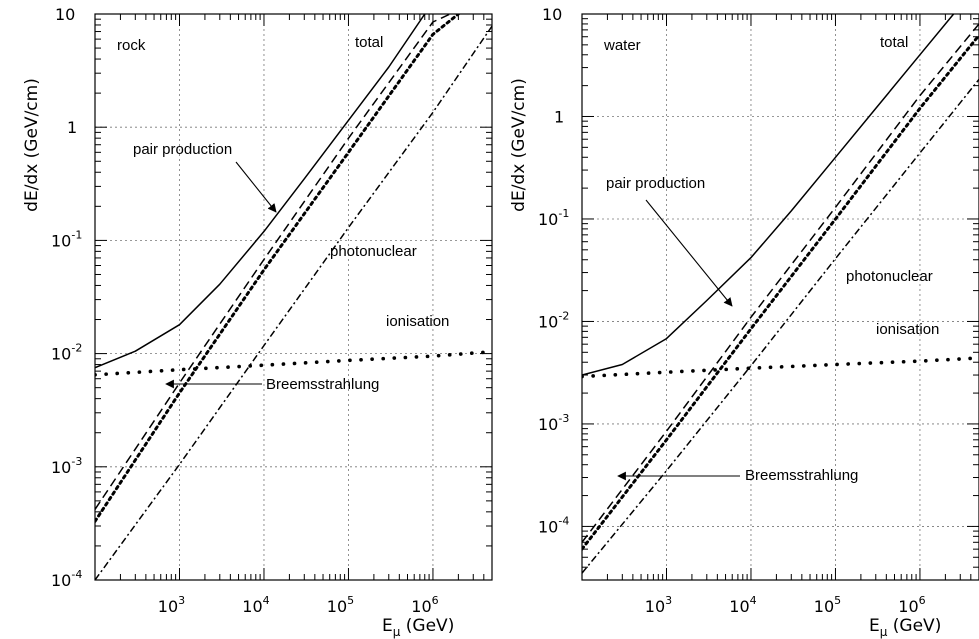 The width and height of the screenshot is (979, 639). What do you see at coordinates (622, 45) in the screenshot?
I see `medium-label: water` at bounding box center [622, 45].